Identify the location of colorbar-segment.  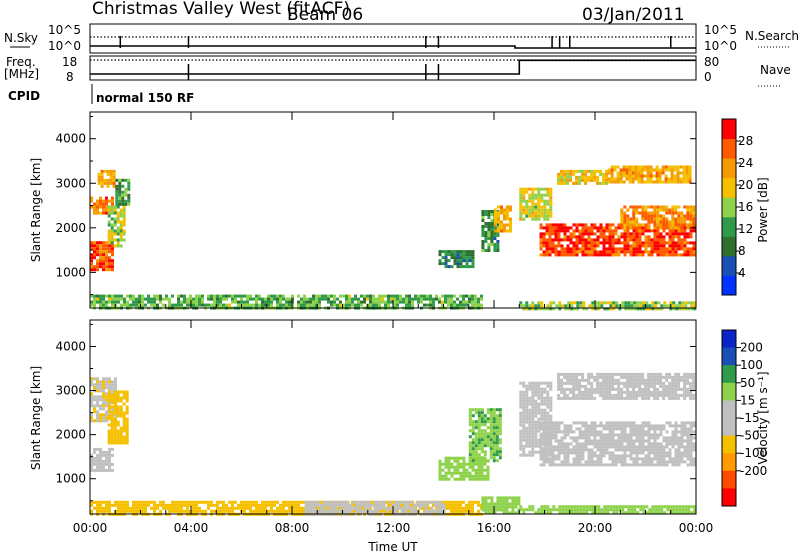
(729, 265).